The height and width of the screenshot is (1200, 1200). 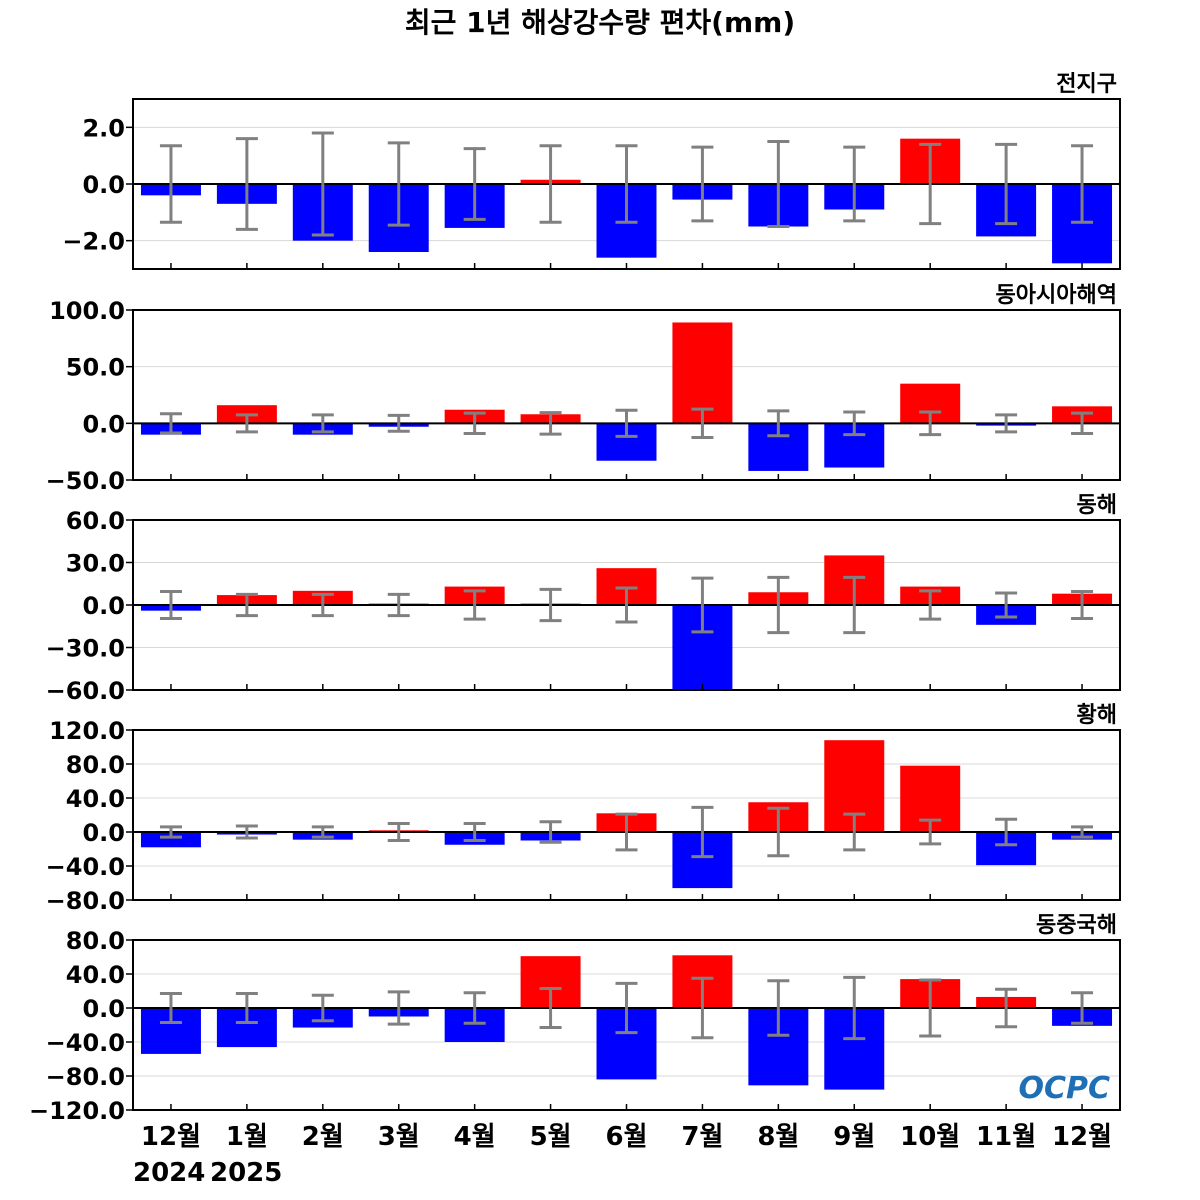 I want to click on x-tick-label: 9월, so click(x=854, y=1137).